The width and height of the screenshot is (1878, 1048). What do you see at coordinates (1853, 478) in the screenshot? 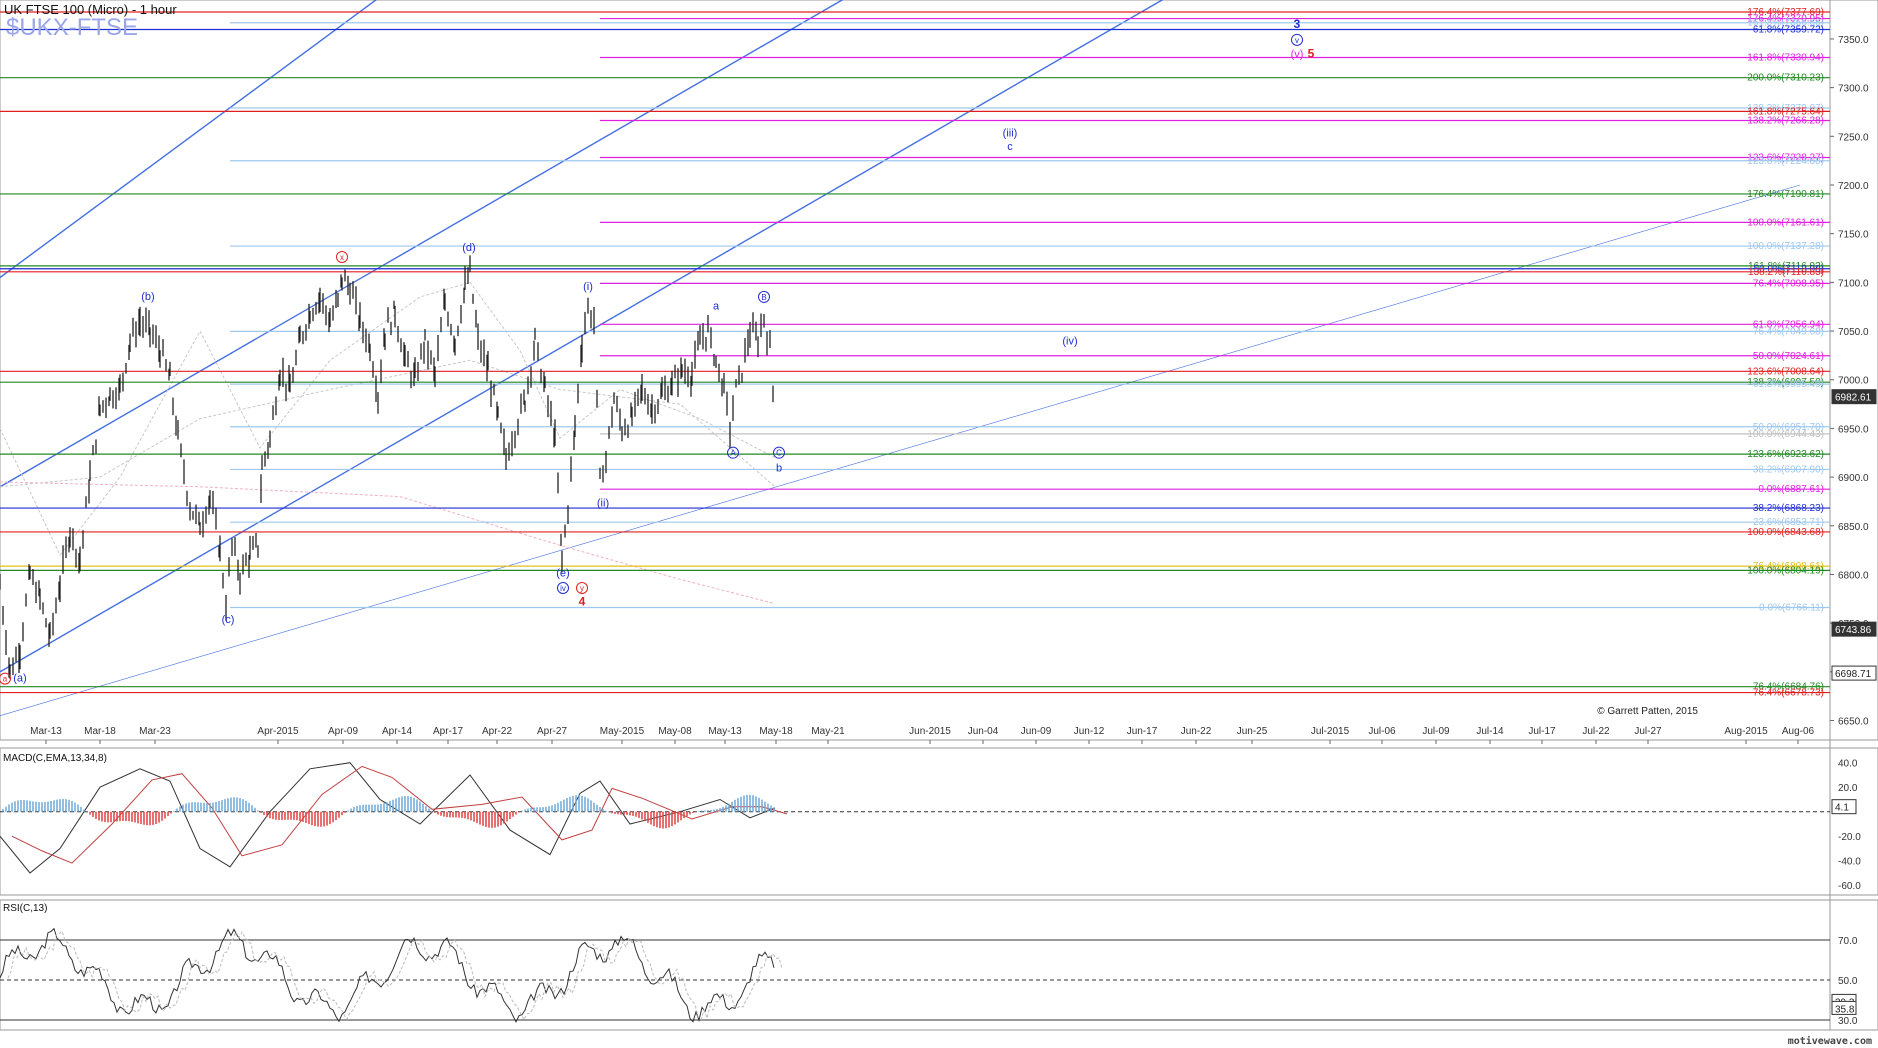
I see `price-tick-label: 6900.0` at bounding box center [1853, 478].